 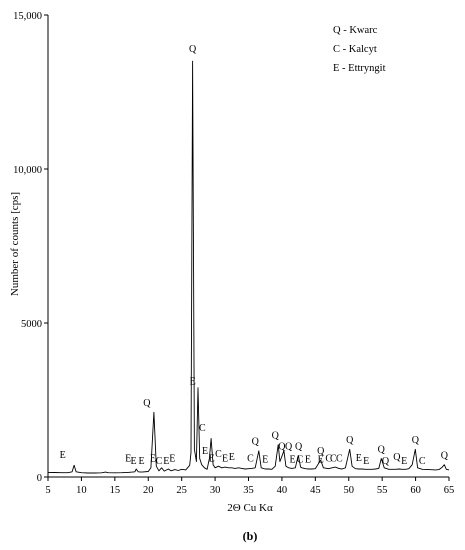 What do you see at coordinates (27, 170) in the screenshot?
I see `y-tick-label: 10,000` at bounding box center [27, 170].